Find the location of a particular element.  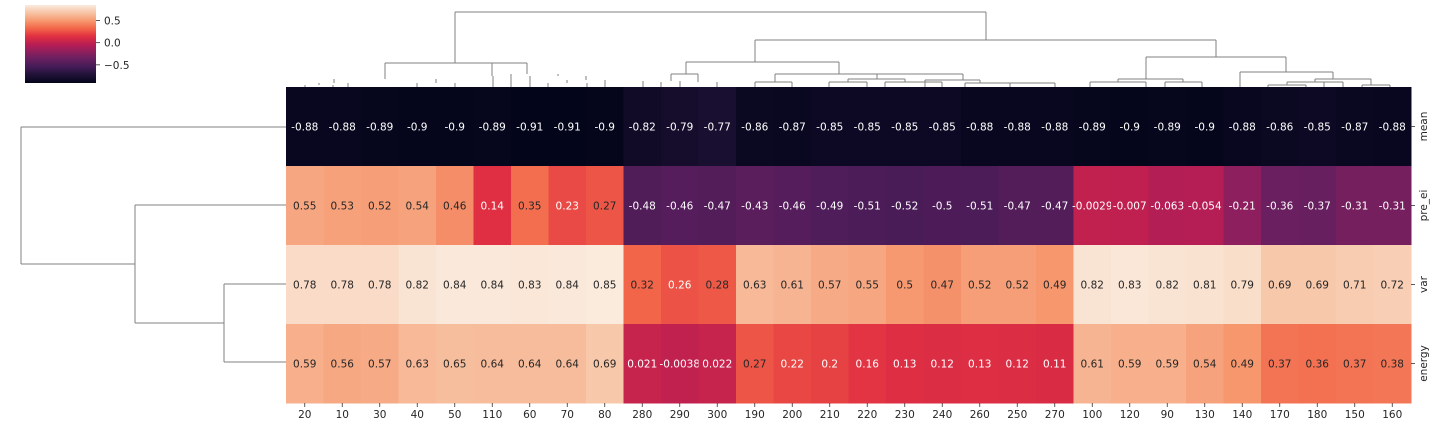

cell-annotation: 0.71 is located at coordinates (1354, 286).